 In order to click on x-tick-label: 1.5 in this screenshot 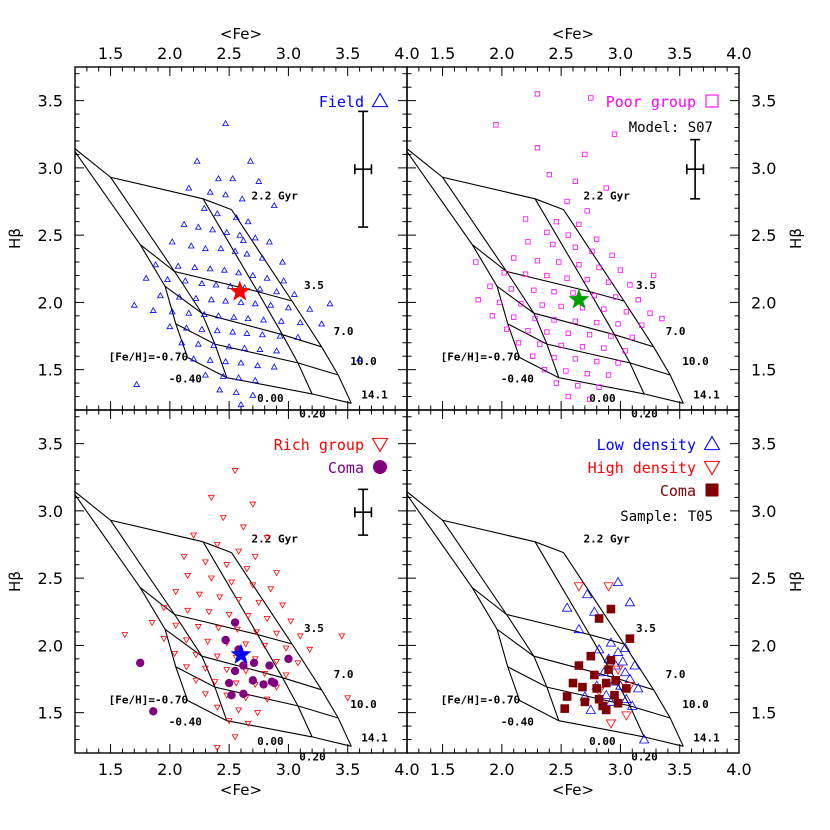, I will do `click(442, 769)`.